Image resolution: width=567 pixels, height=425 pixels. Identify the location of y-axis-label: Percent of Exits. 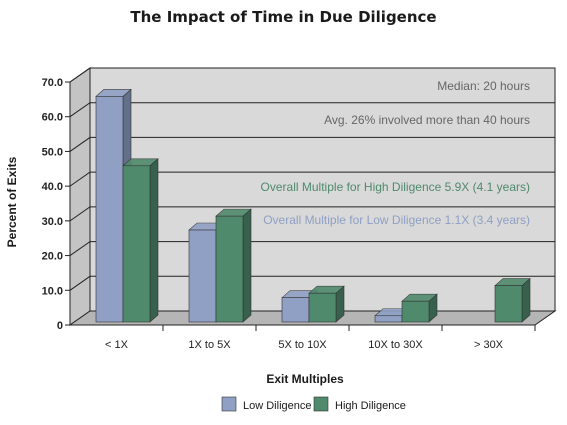
(12, 201).